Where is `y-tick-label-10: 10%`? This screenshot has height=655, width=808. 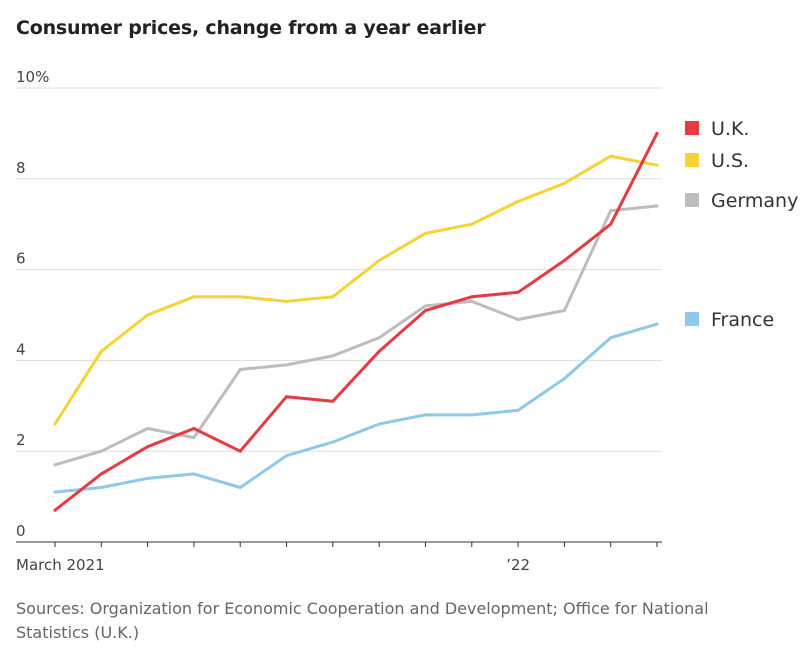 y-tick-label-10: 10% is located at coordinates (32, 77).